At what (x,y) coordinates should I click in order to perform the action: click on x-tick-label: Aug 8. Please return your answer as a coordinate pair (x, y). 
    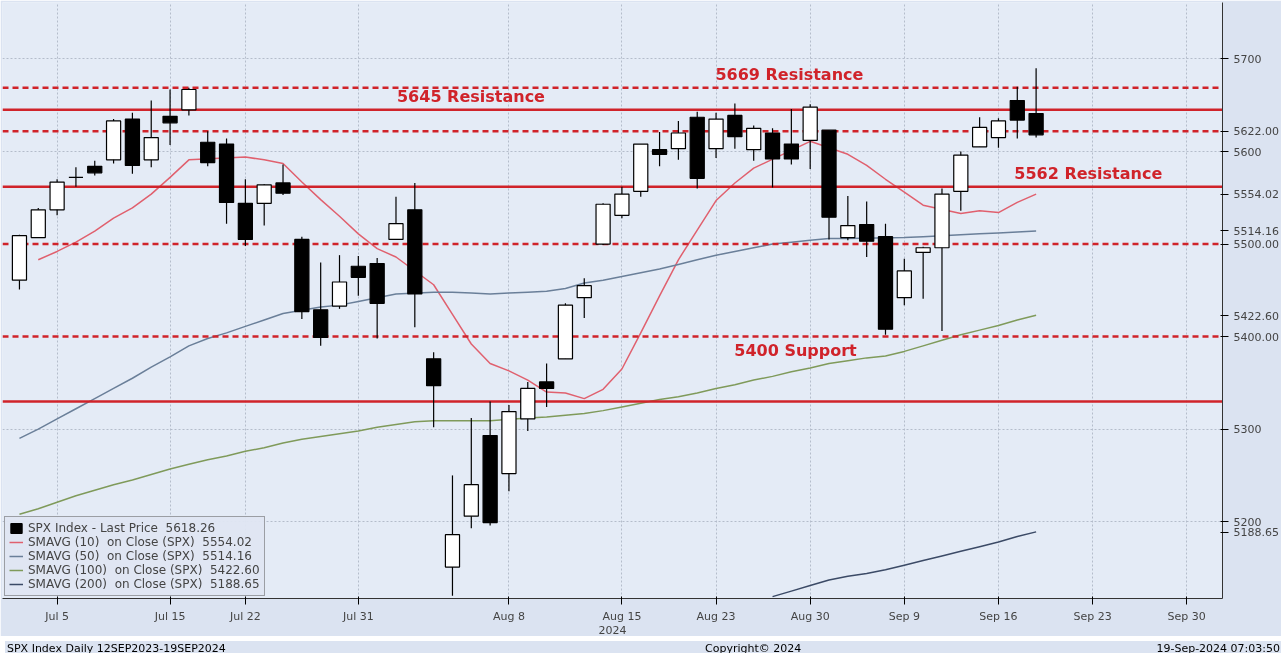
    Looking at the image, I should click on (508, 616).